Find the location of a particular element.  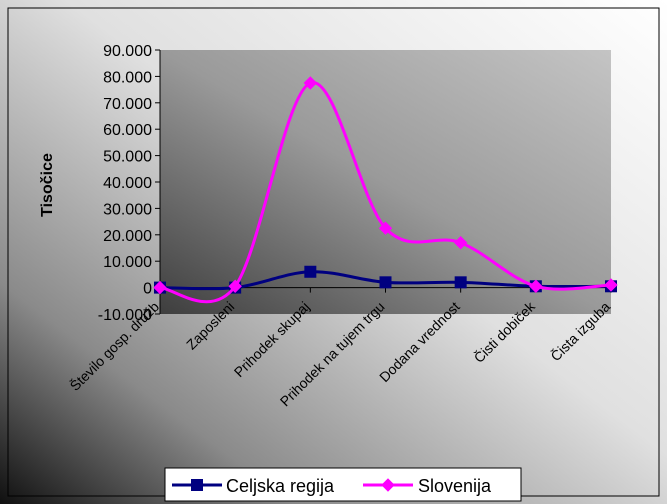

legend-box is located at coordinates (343, 484).